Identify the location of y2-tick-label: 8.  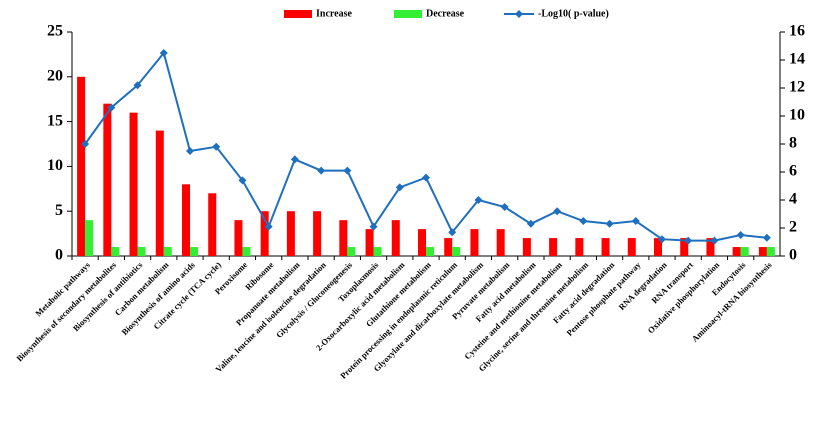
(793, 143).